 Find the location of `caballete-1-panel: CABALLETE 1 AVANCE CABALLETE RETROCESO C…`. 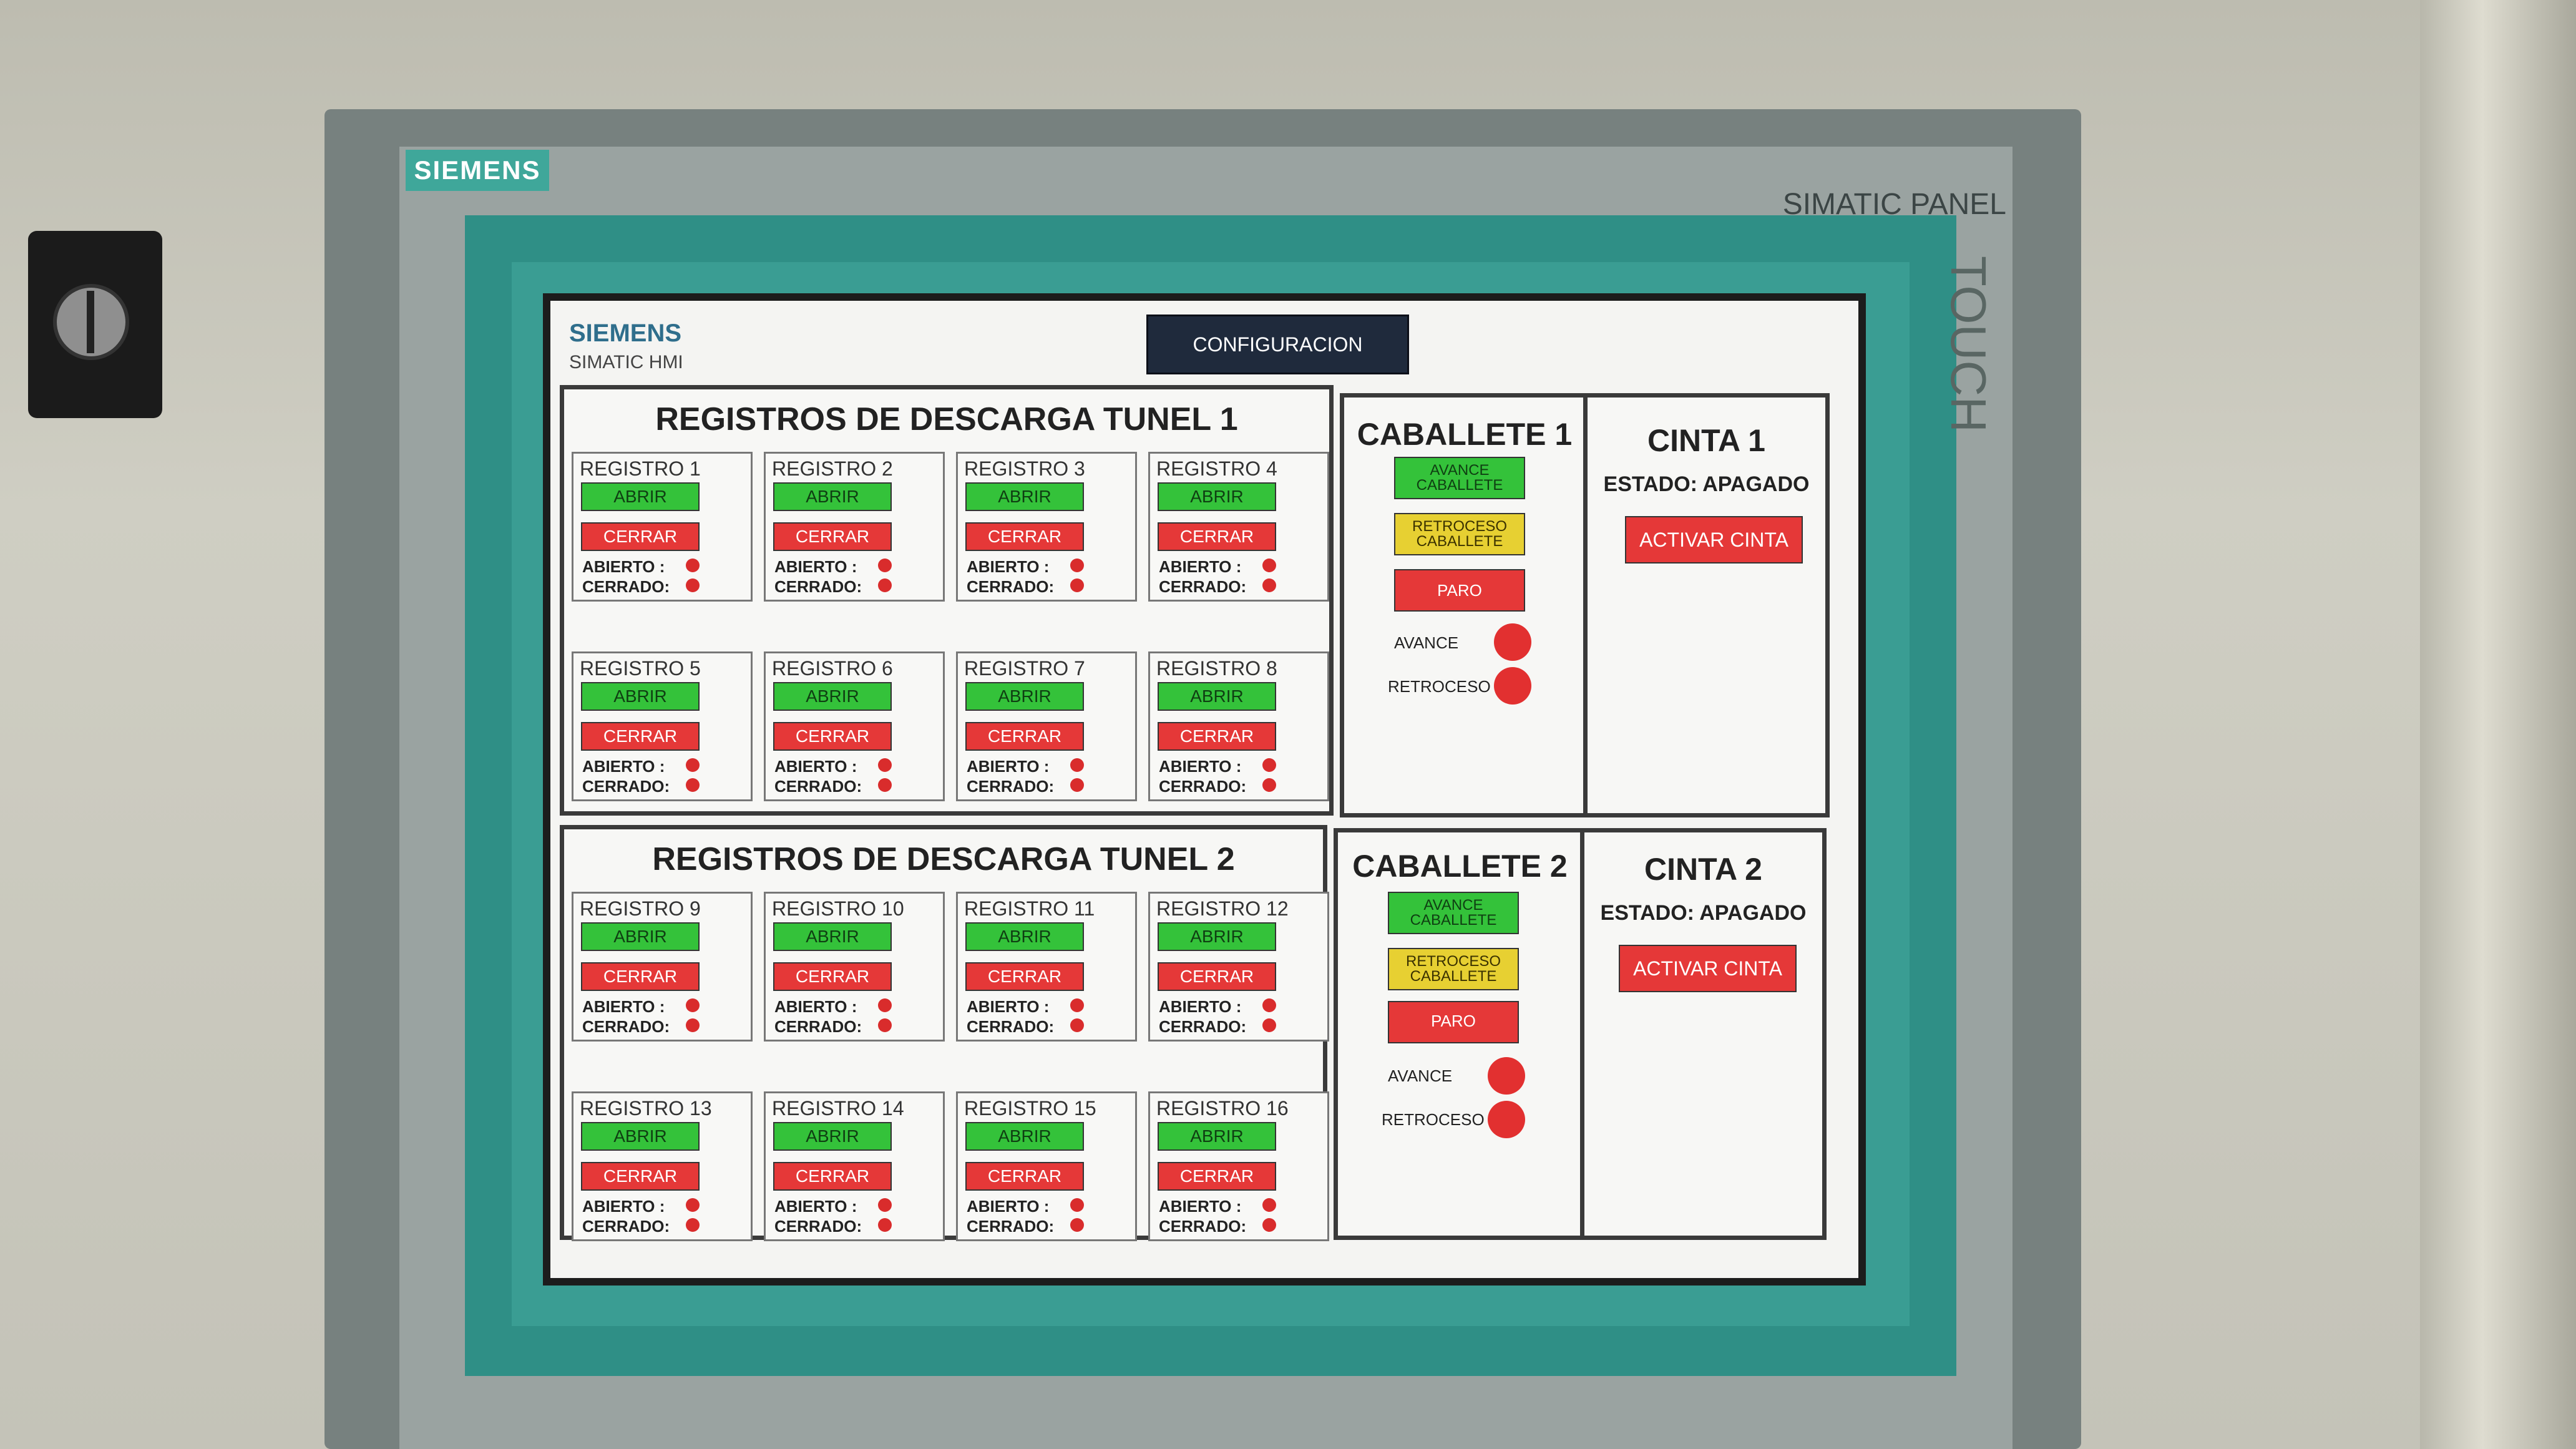

caballete-1-panel: CABALLETE 1 AVANCE CABALLETE RETROCESO C… is located at coordinates (1464, 605).